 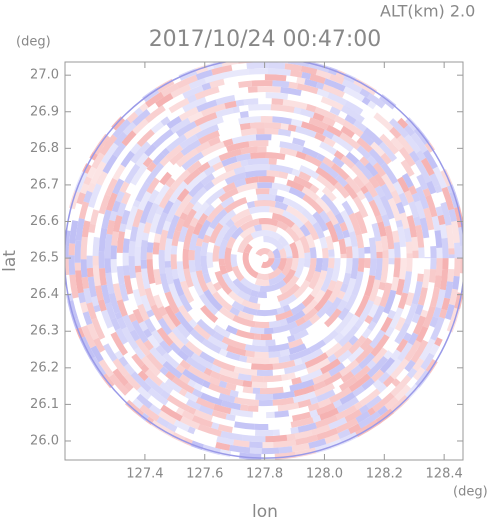 What do you see at coordinates (44, 404) in the screenshot?
I see `y-tick-label: 26.1` at bounding box center [44, 404].